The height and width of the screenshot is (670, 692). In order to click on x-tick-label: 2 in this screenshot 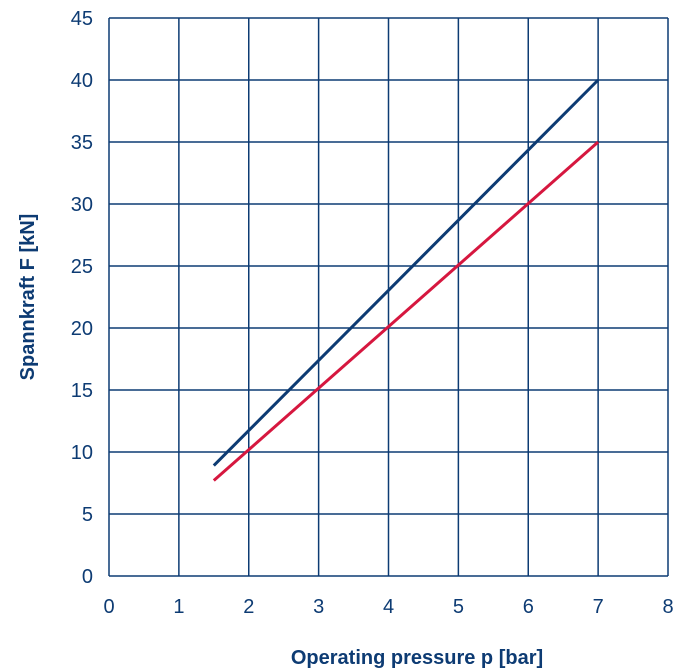, I will do `click(248, 607)`.